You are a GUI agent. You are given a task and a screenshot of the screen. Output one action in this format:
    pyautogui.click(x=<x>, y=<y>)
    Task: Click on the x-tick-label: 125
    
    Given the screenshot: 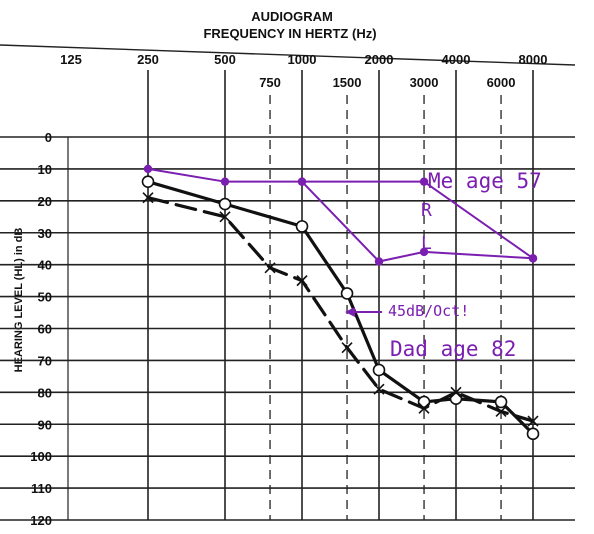 What is the action you would take?
    pyautogui.click(x=71, y=59)
    